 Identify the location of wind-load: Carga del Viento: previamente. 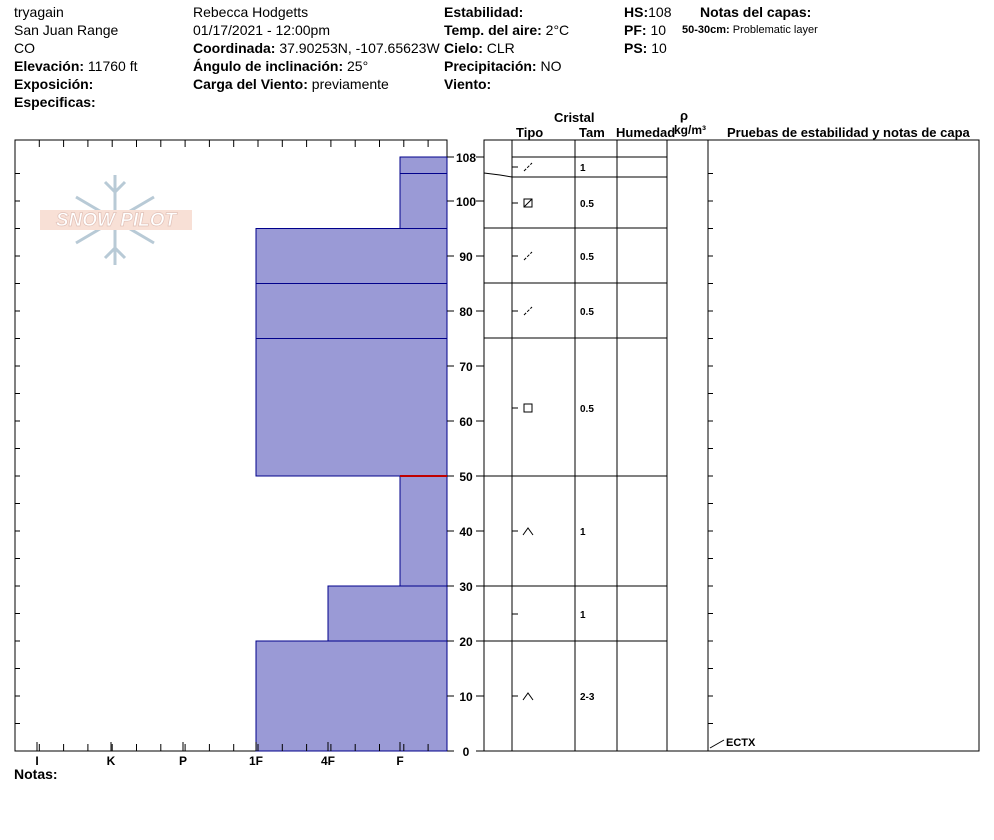
(291, 84).